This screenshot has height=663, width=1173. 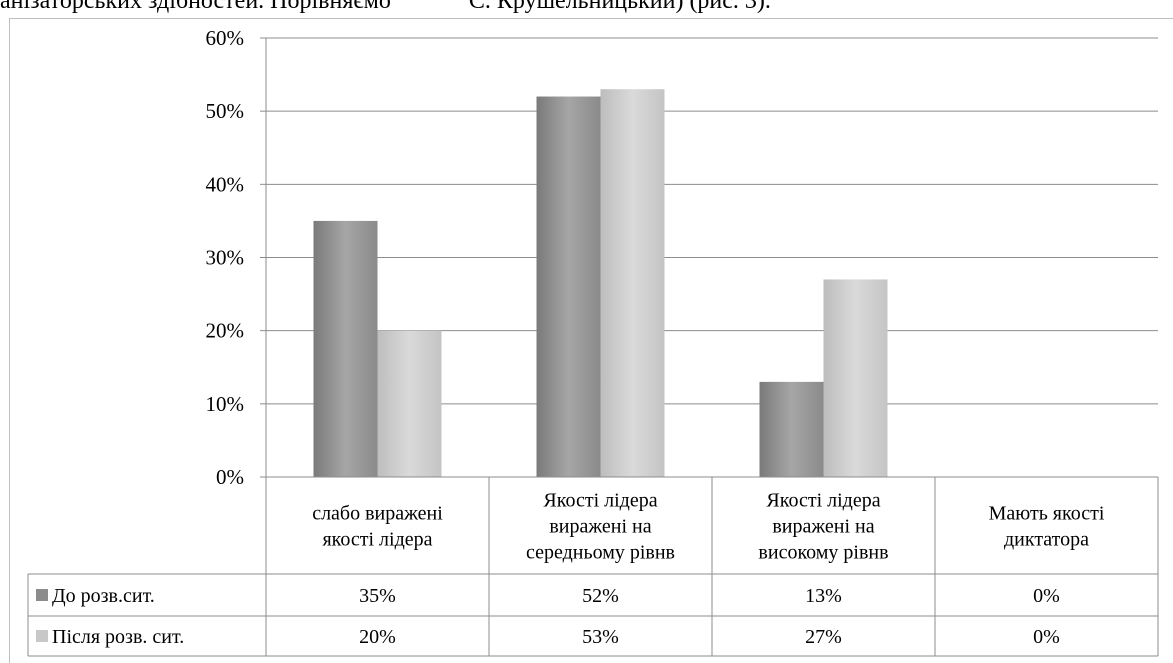 What do you see at coordinates (103, 596) in the screenshot?
I see `legend-label: До розв.сит.` at bounding box center [103, 596].